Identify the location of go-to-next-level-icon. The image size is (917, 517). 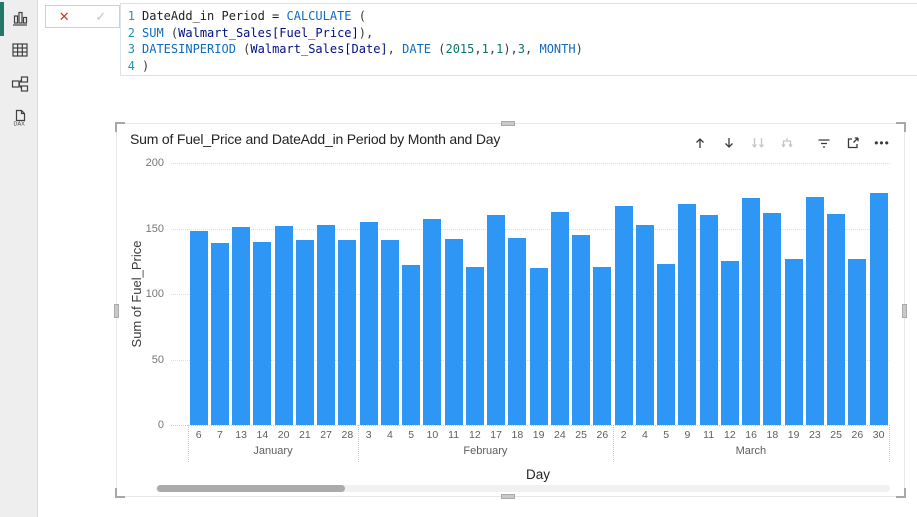
(758, 143).